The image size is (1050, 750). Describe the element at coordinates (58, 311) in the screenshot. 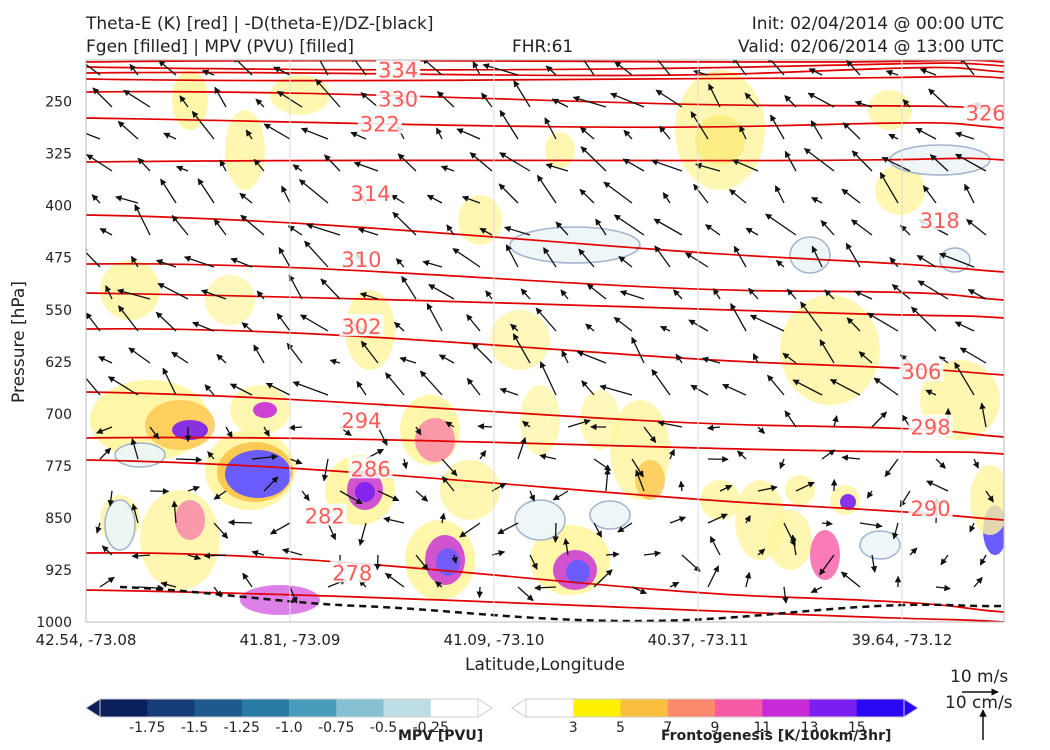

I see `y-tick-label: 550` at that location.